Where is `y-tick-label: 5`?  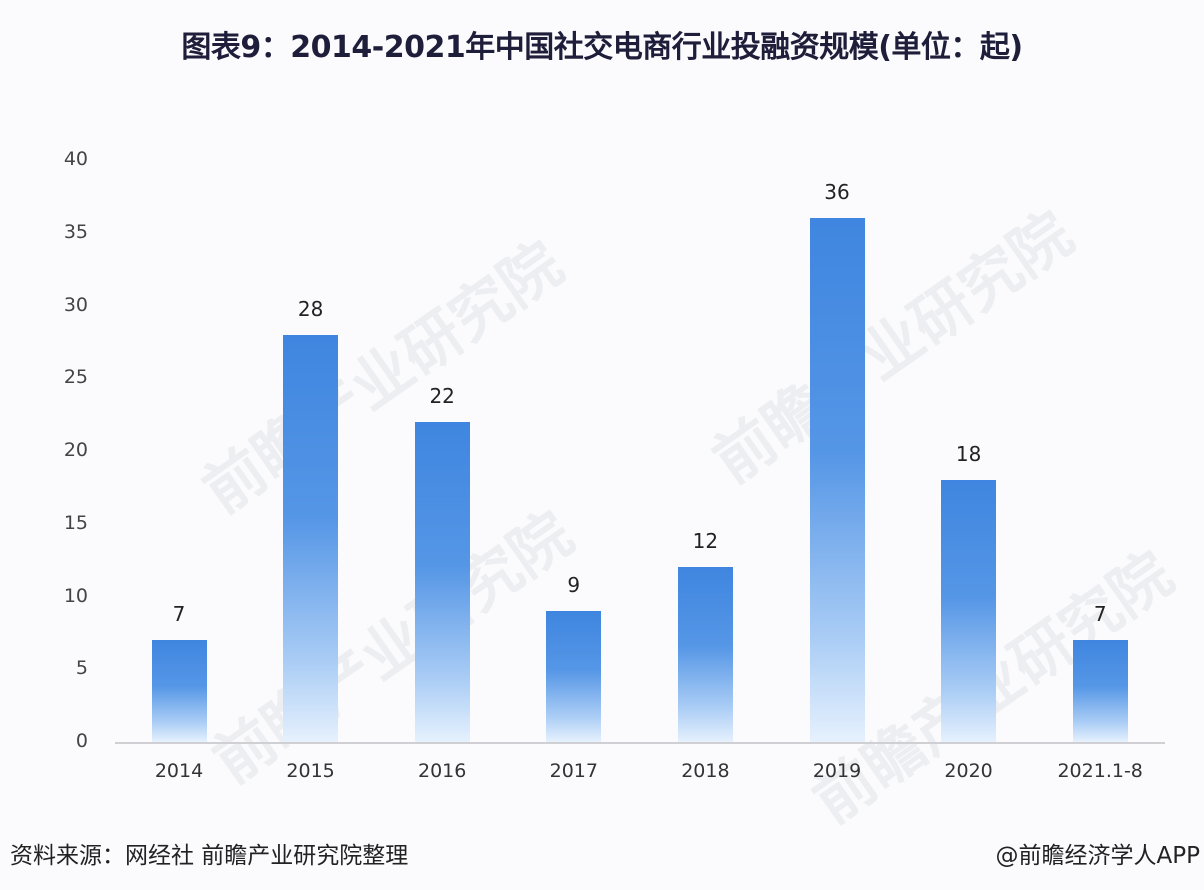
y-tick-label: 5 is located at coordinates (81, 668).